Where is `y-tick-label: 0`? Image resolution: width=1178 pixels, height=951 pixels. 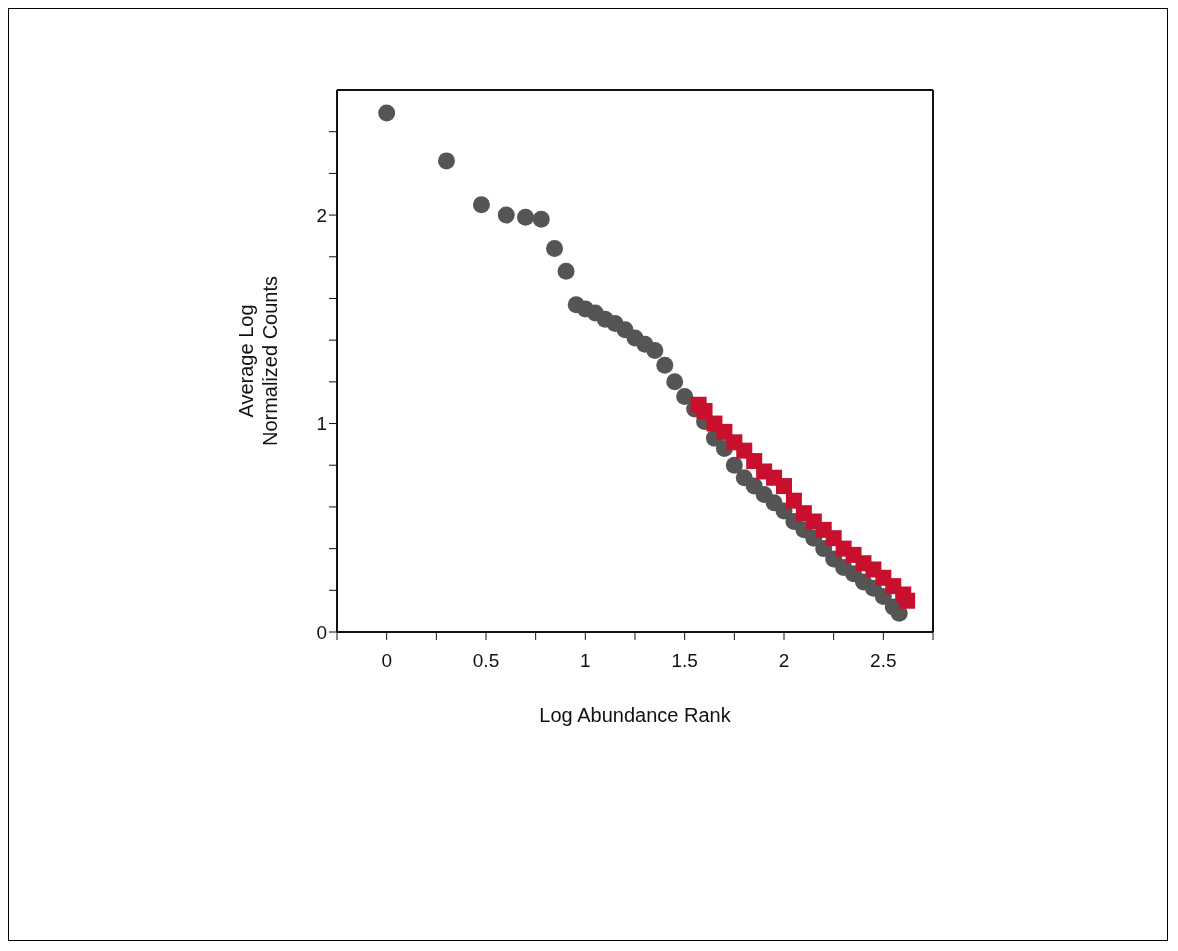
y-tick-label: 0 is located at coordinates (321, 632).